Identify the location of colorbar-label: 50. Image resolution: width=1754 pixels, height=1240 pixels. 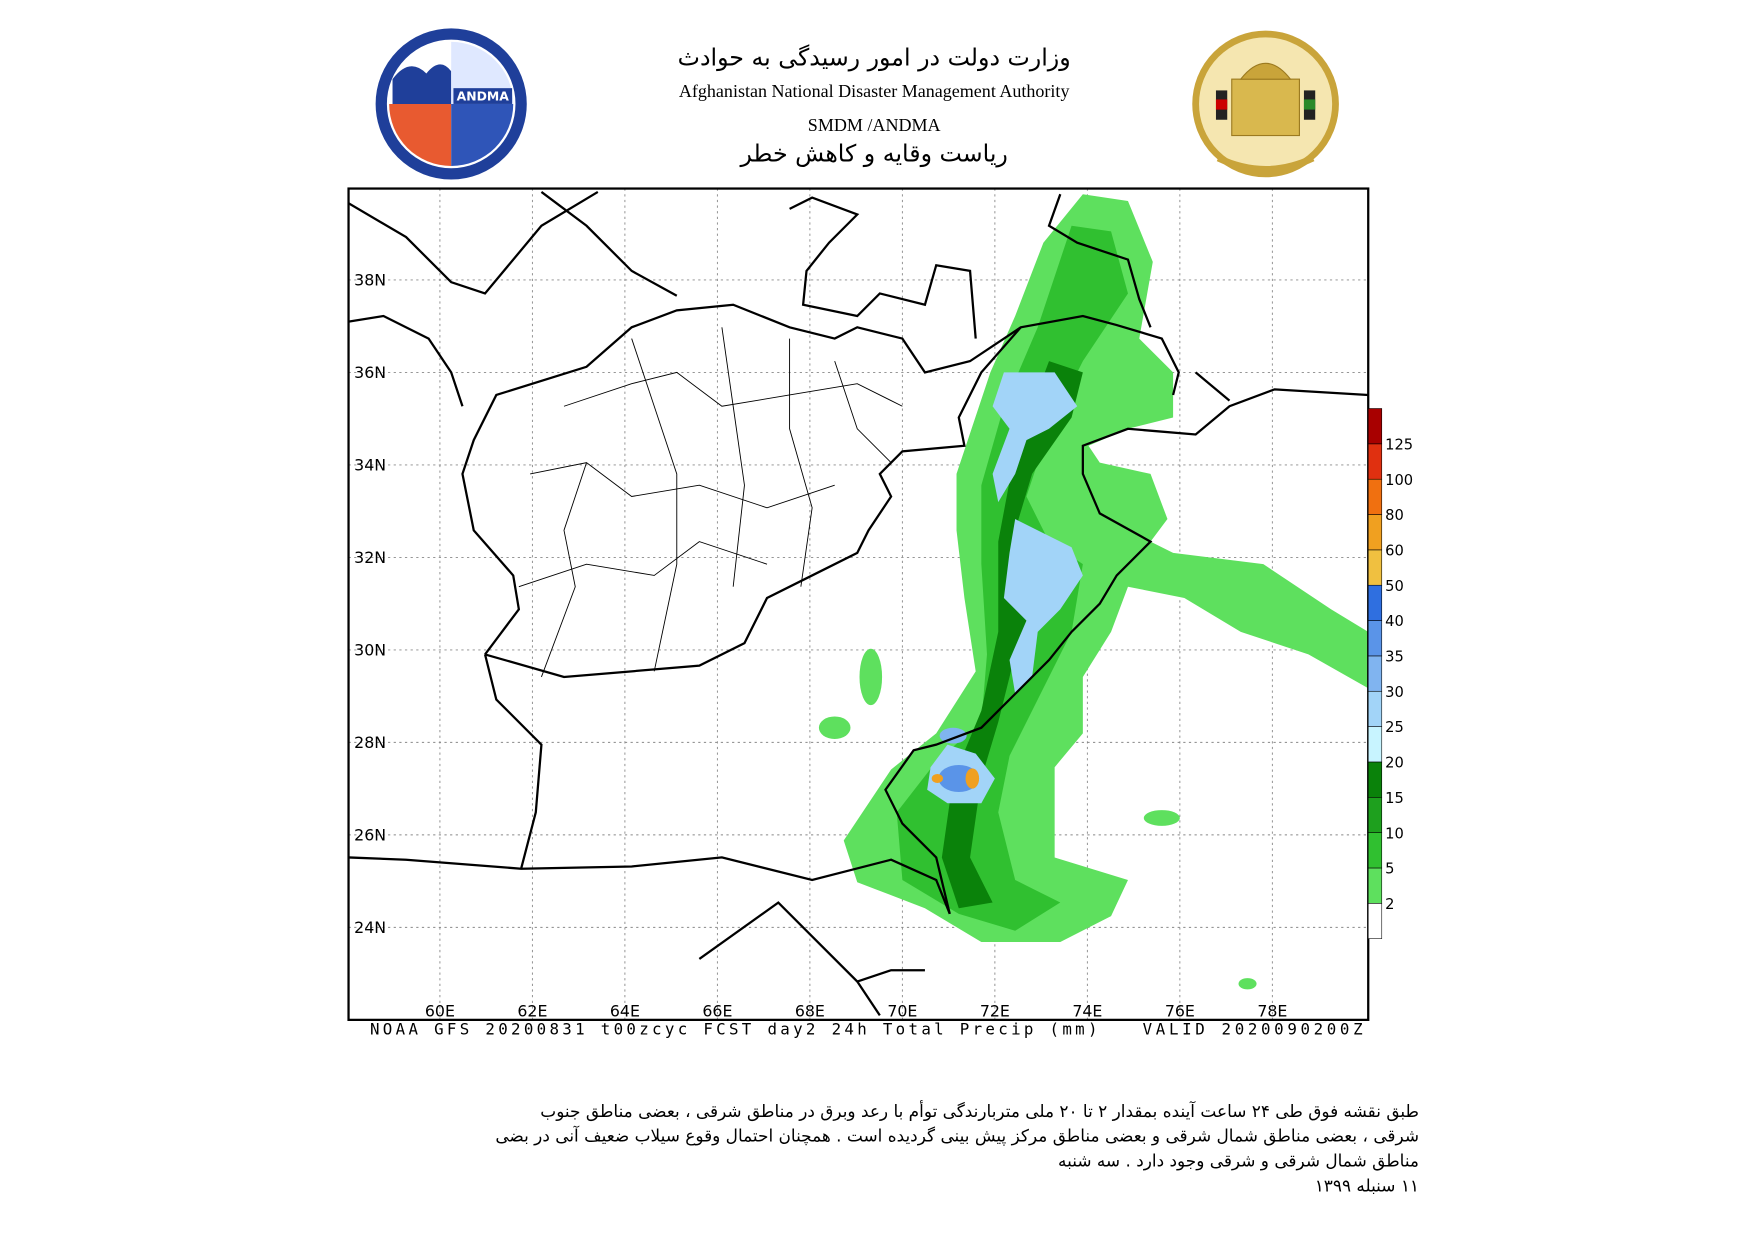
(1394, 586).